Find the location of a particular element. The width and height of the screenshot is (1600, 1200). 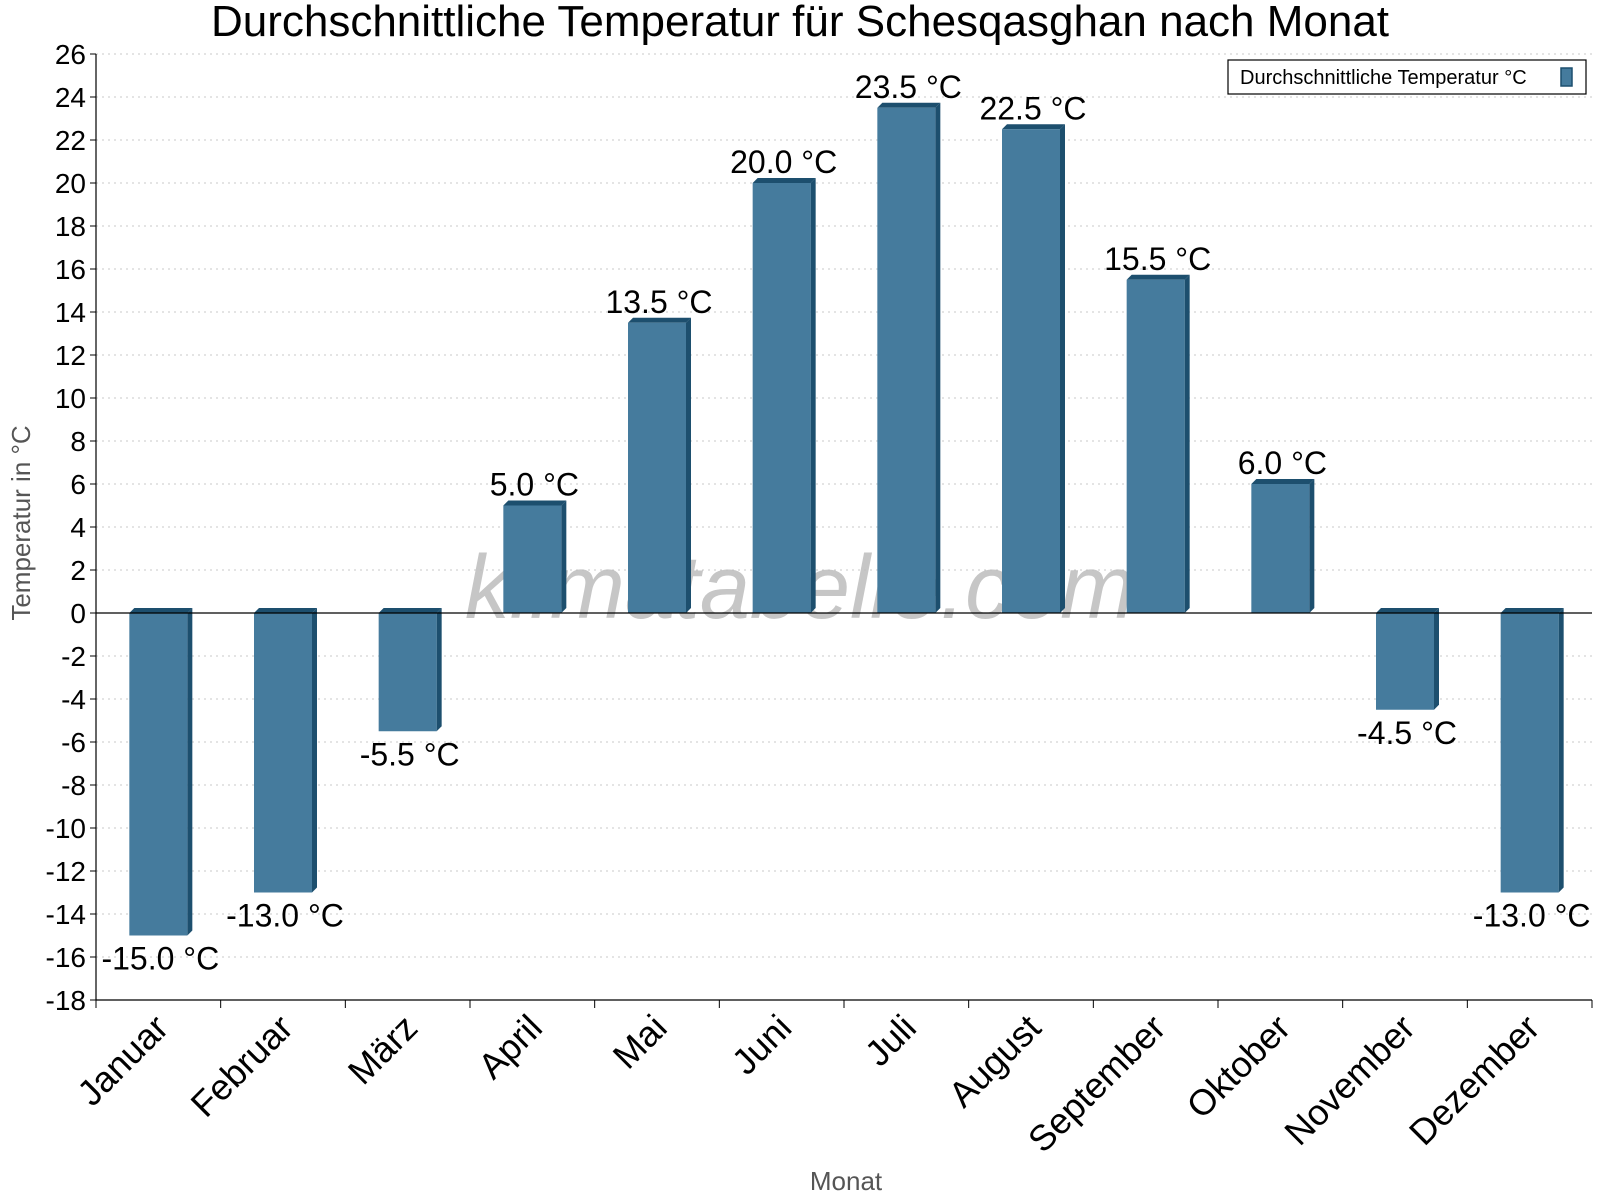

legend: Durchschnittliche Temperatur °C is located at coordinates (1407, 77).